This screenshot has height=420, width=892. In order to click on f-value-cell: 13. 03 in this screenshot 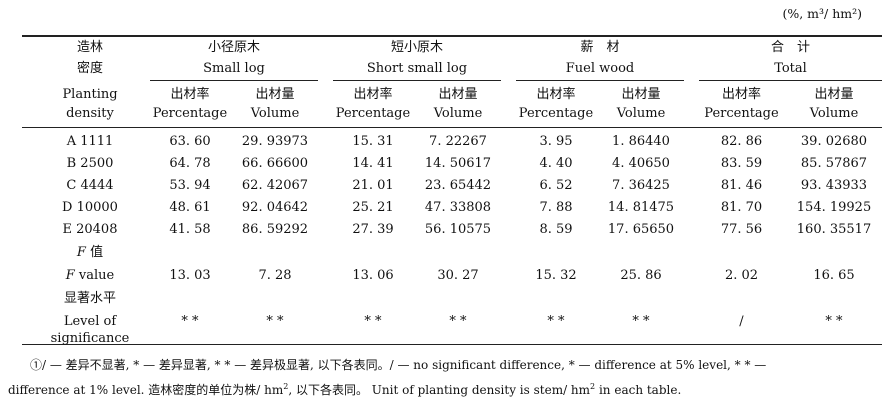, I will do `click(190, 275)`.